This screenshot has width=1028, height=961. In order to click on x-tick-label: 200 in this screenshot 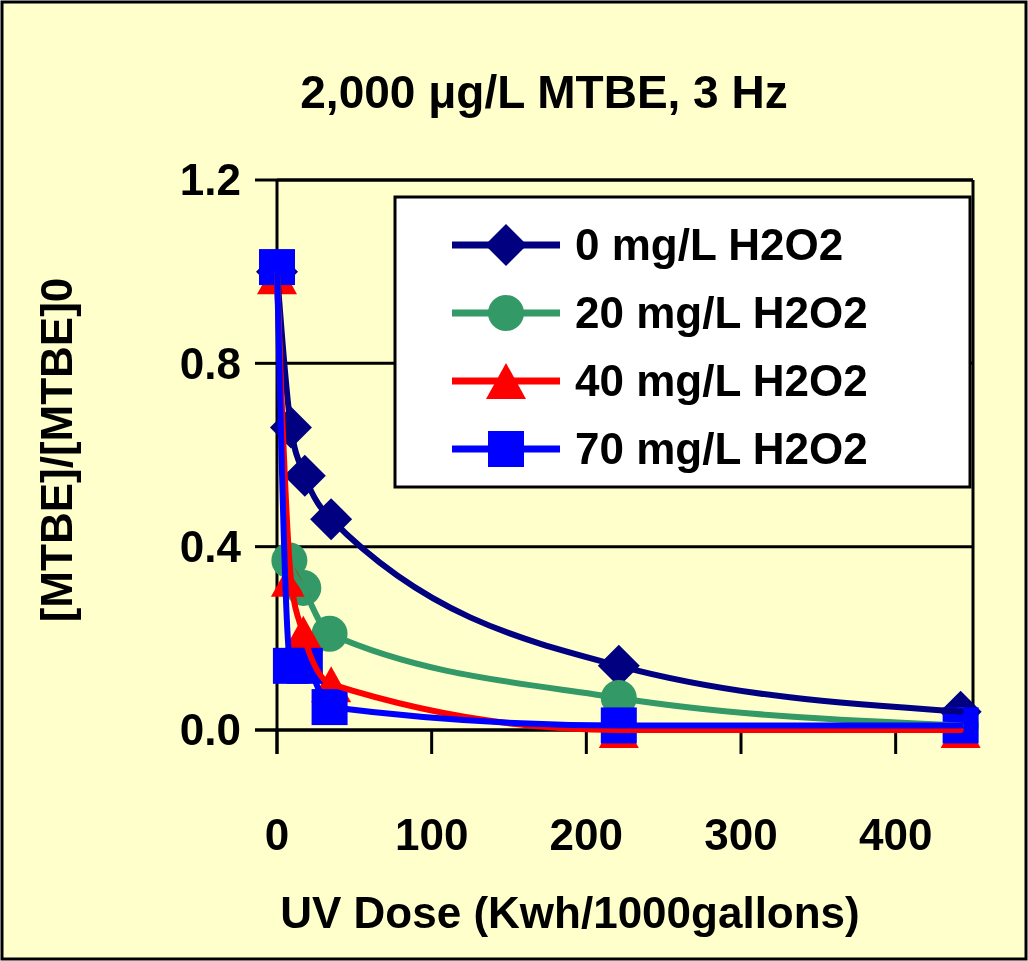, I will do `click(586, 834)`.